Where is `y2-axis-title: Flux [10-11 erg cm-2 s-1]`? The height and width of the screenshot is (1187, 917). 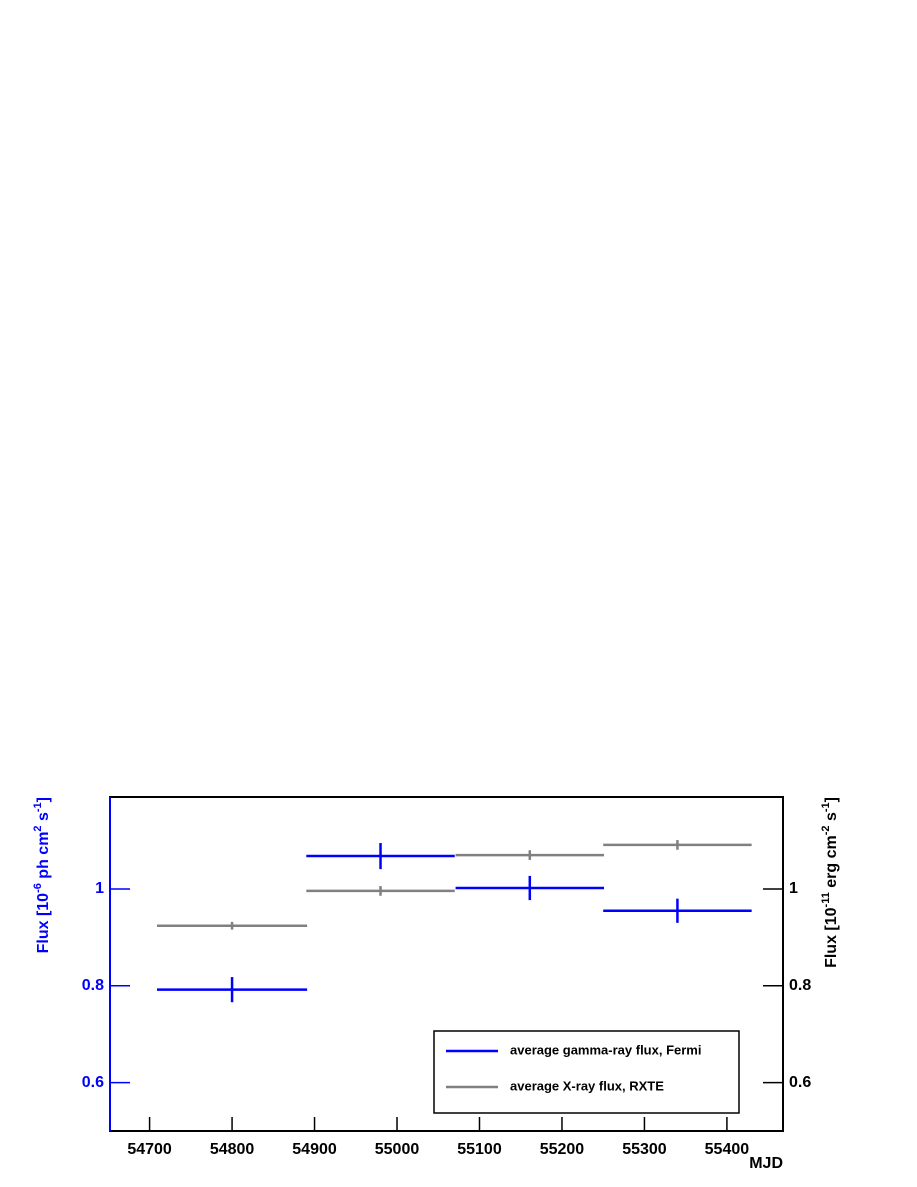 y2-axis-title: Flux [10-11 erg cm-2 s-1] is located at coordinates (830, 882).